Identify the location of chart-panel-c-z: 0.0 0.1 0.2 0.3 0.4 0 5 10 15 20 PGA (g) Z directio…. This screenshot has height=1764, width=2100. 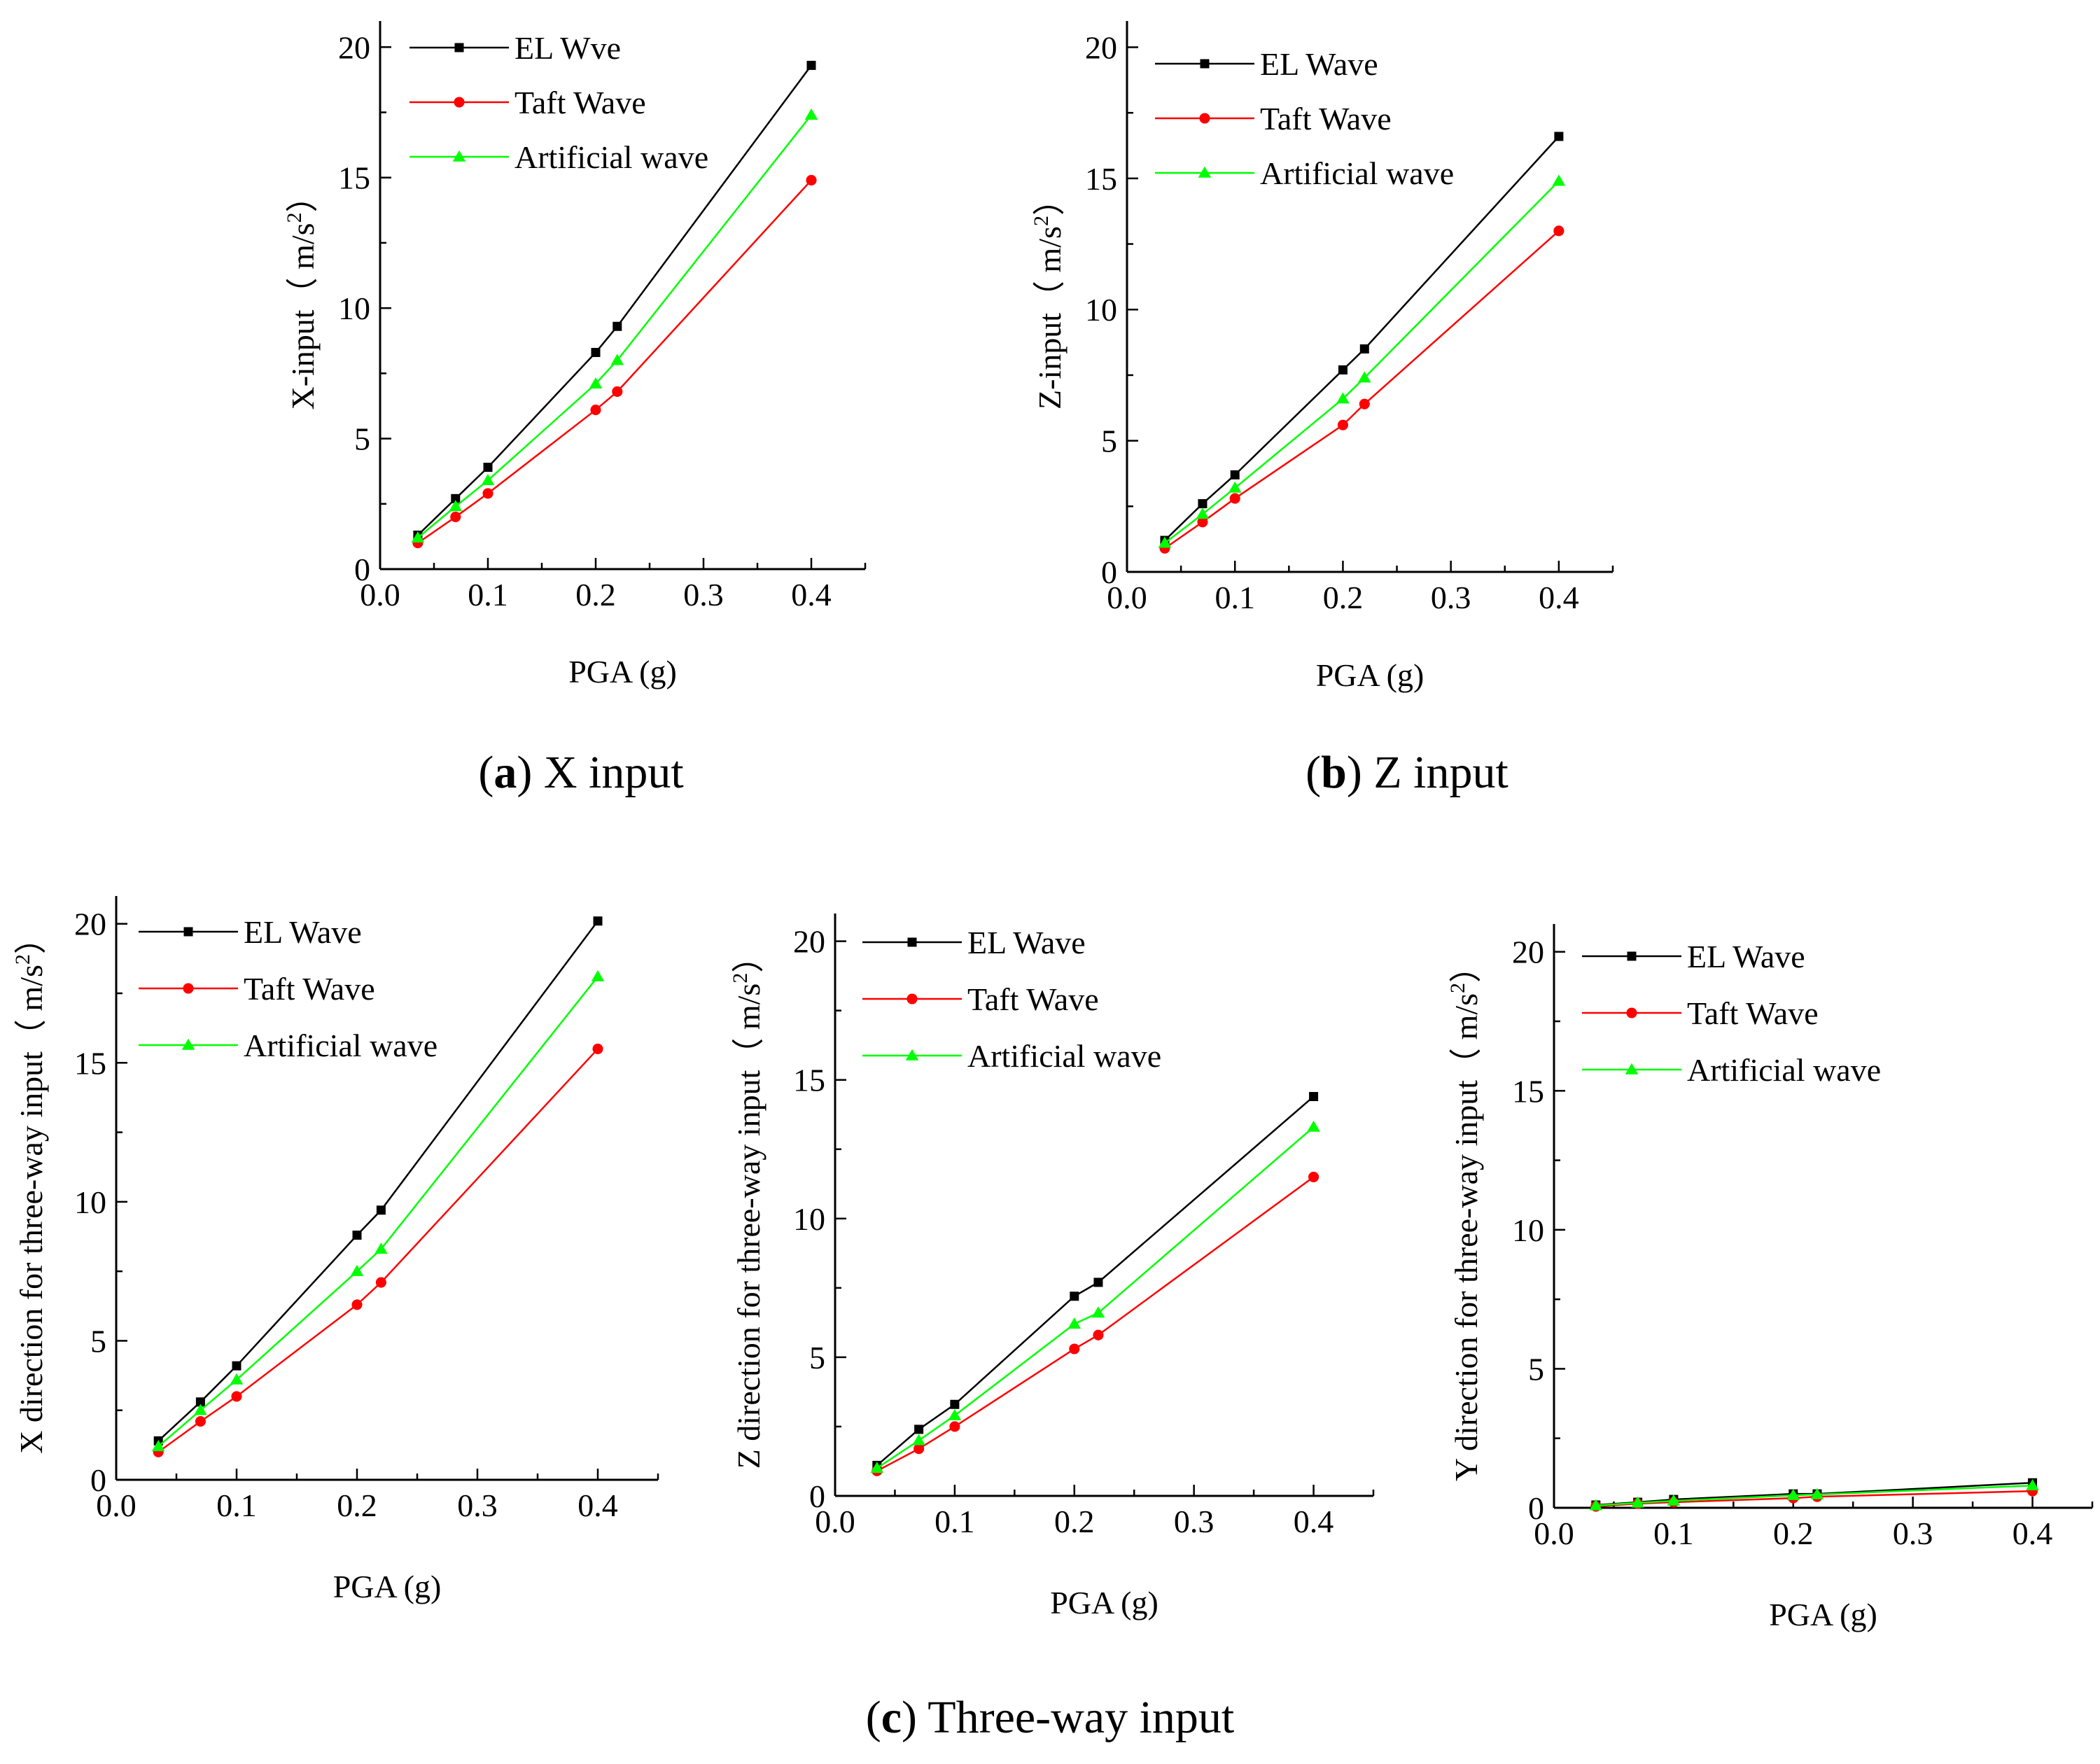
(1052, 1266).